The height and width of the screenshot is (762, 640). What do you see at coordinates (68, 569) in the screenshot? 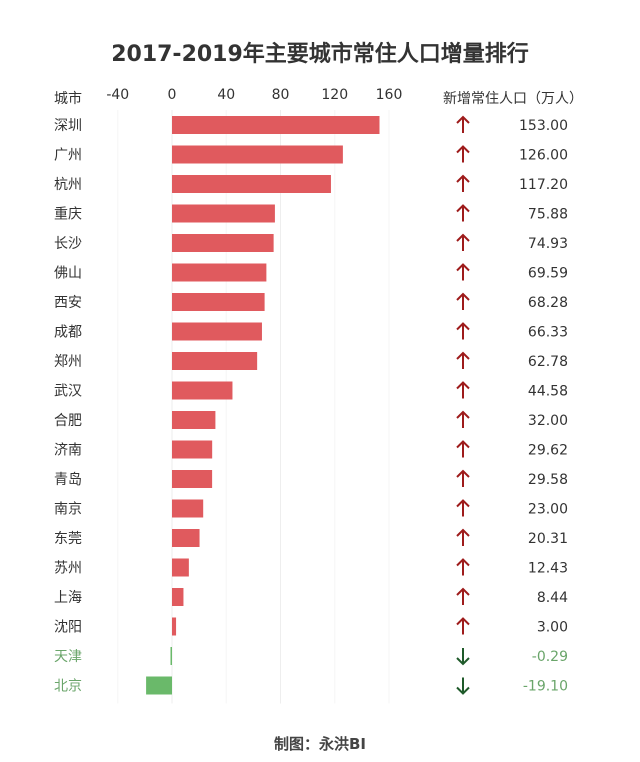
I see `category-label: 苏州` at bounding box center [68, 569].